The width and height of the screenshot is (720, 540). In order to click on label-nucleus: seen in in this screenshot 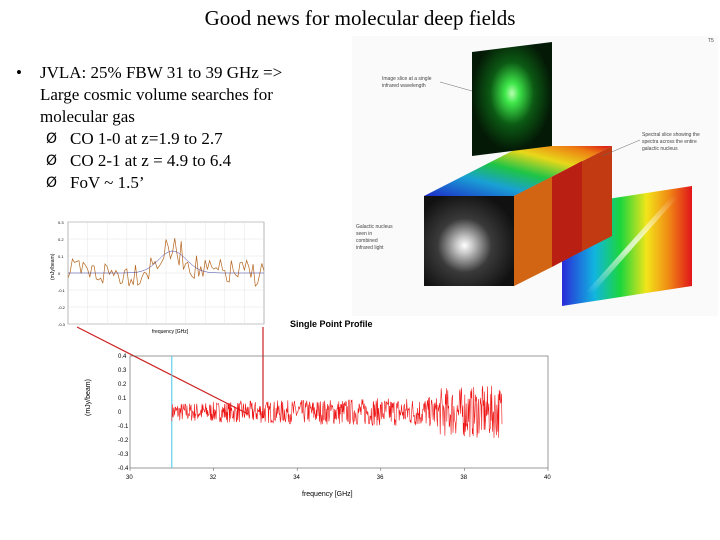, I will do `click(364, 234)`.